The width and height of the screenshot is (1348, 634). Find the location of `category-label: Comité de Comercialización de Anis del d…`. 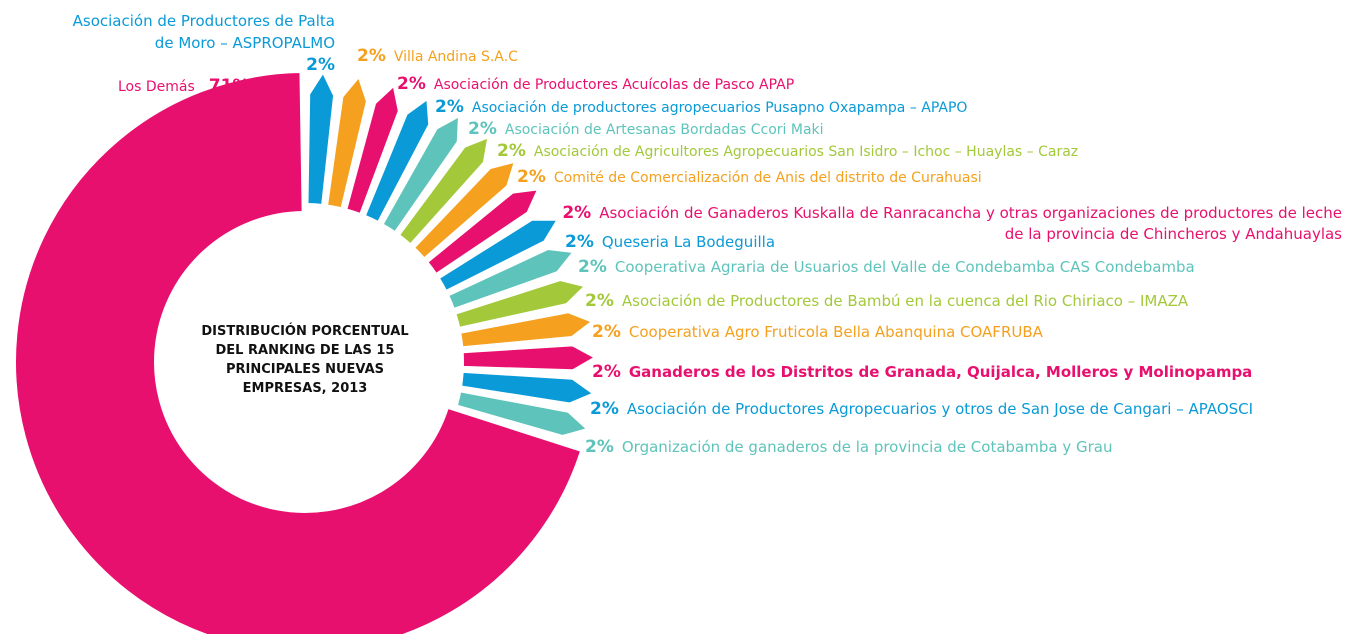

category-label: Comité de Comercialización de Anis del d… is located at coordinates (767, 178).